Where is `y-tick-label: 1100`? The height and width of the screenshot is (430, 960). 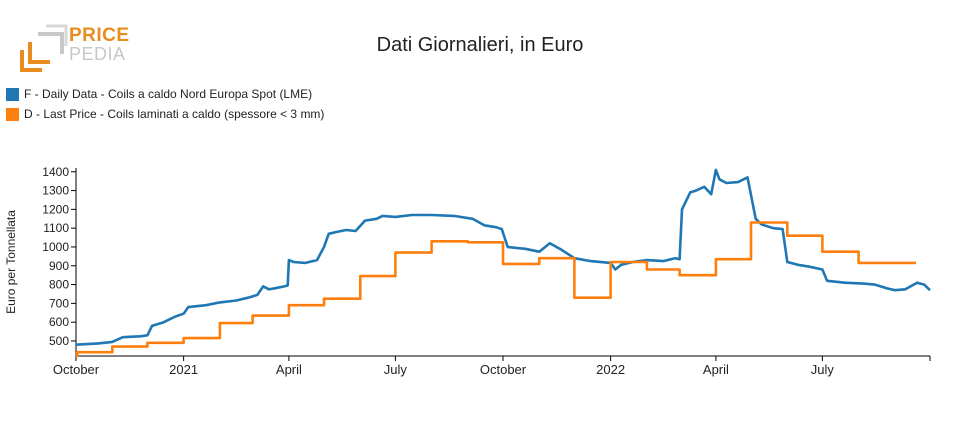 y-tick-label: 1100 is located at coordinates (56, 228).